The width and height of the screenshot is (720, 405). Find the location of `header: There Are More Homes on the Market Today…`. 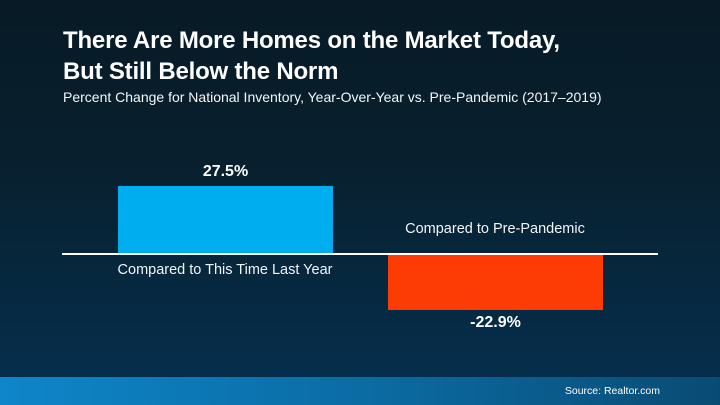

header: There Are More Homes on the Market Today… is located at coordinates (371, 56).